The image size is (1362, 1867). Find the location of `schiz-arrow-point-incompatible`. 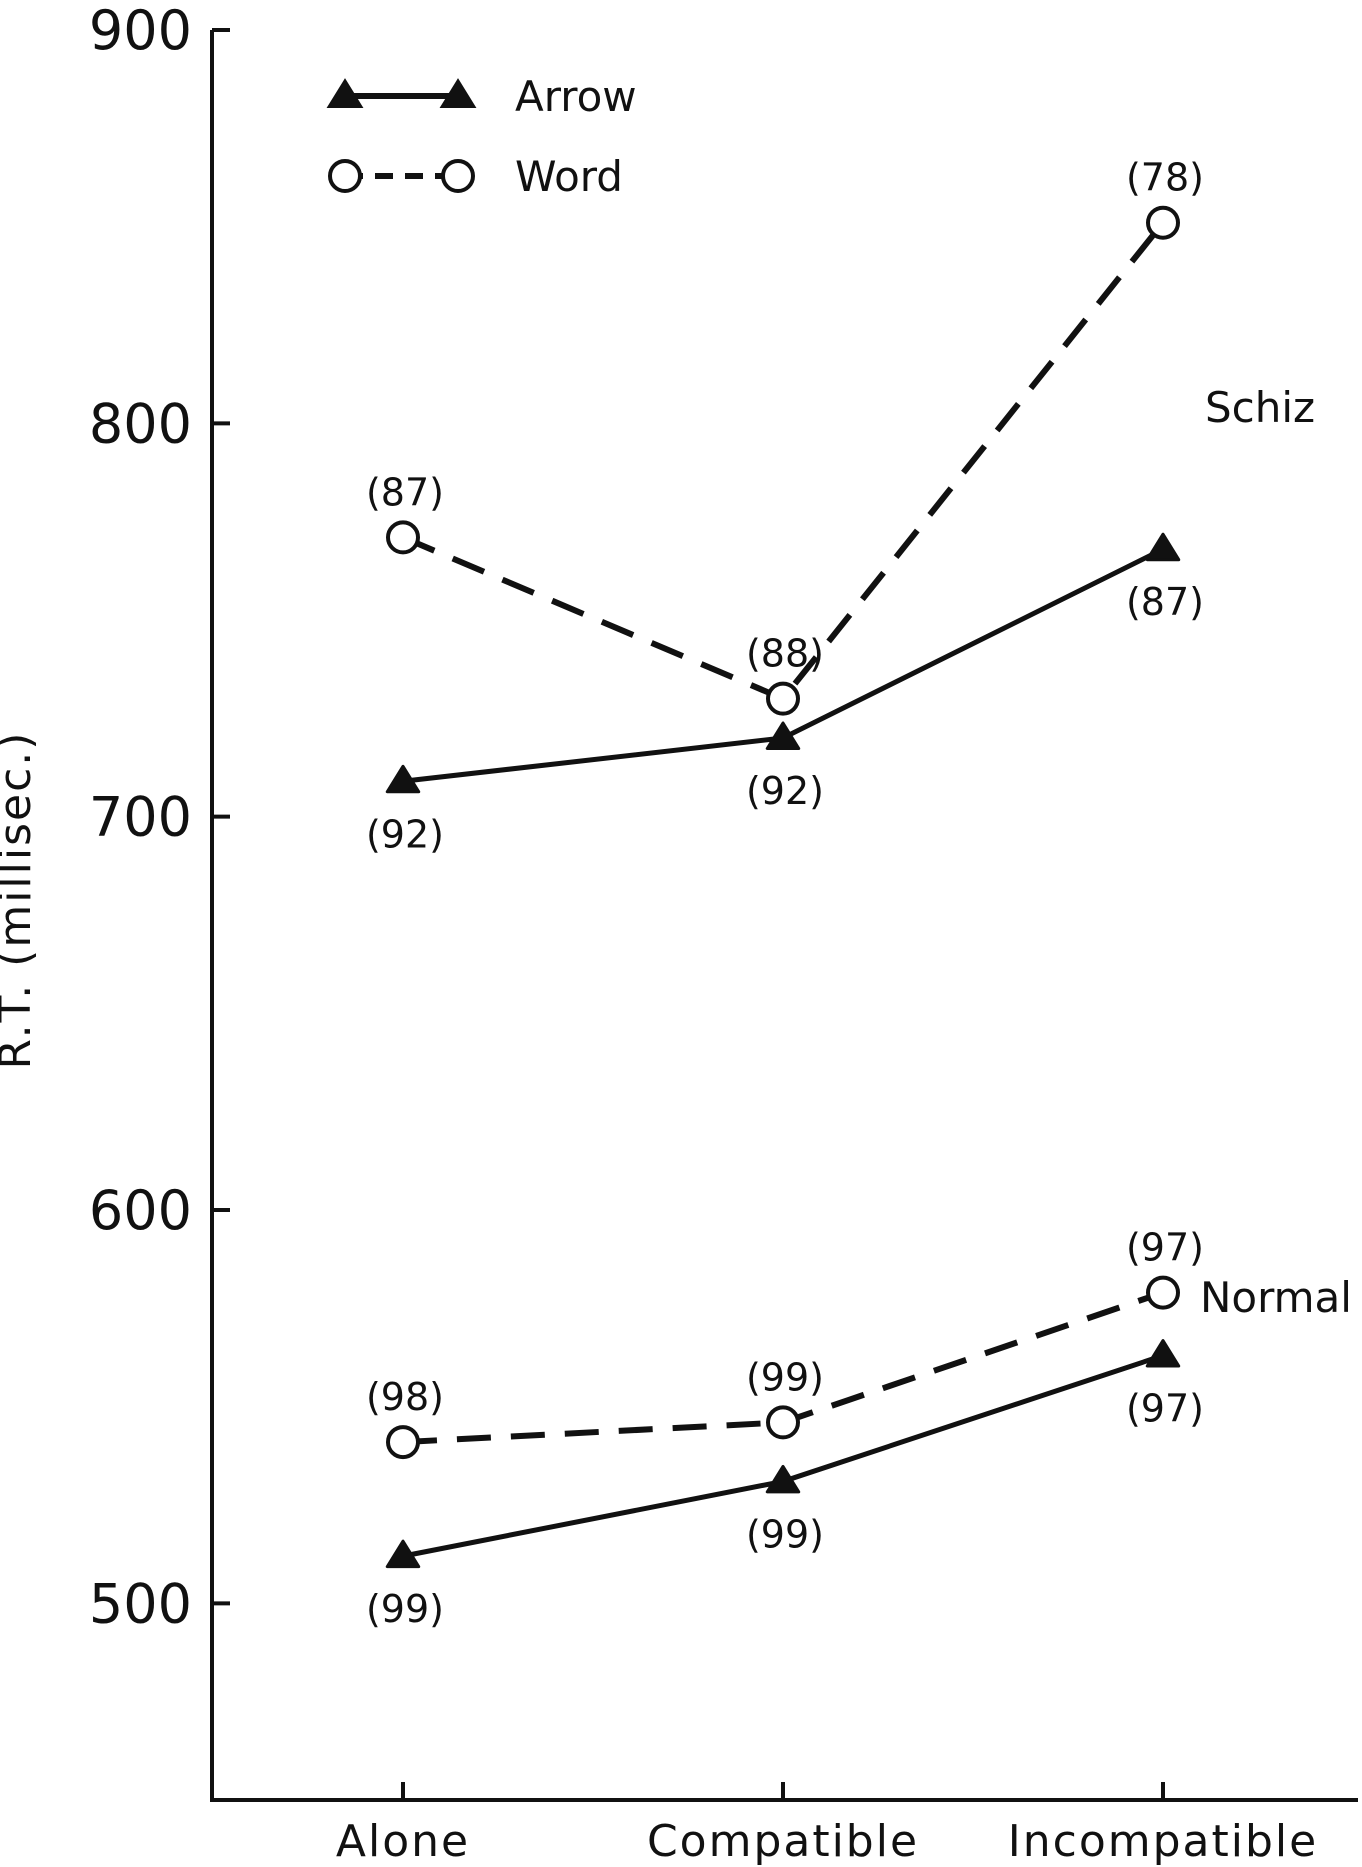

schiz-arrow-point-incompatible is located at coordinates (1163, 547).